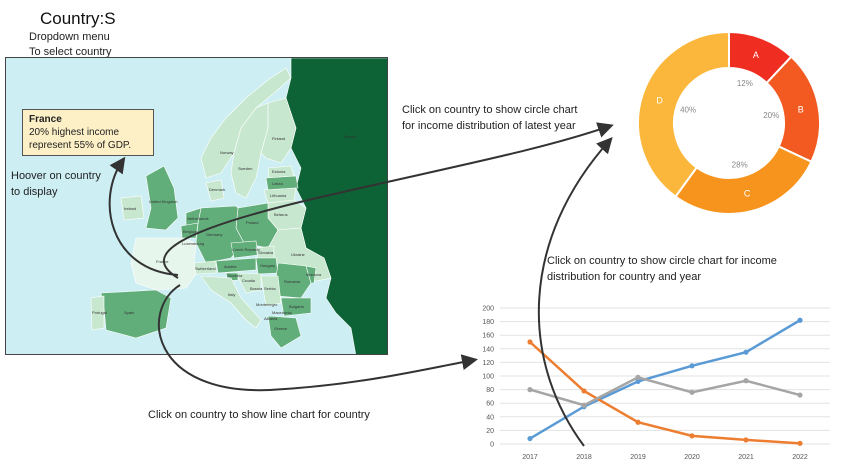 This screenshot has height=466, width=855. Describe the element at coordinates (490, 390) in the screenshot. I see `y-tick-label: 80` at that location.